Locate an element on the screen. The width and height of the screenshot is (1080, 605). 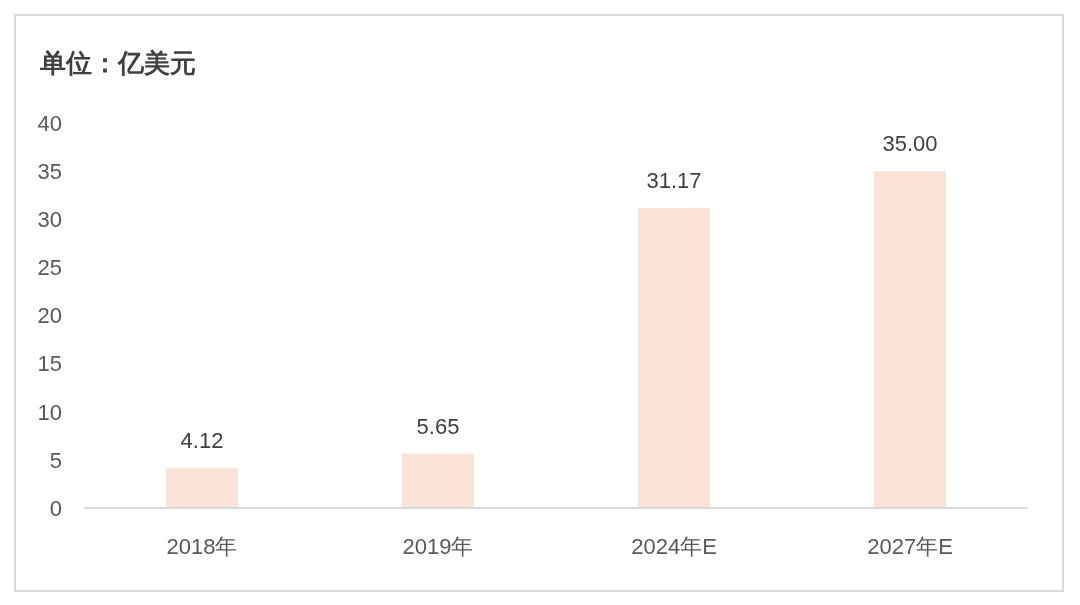
data-label: 35.00 is located at coordinates (910, 144).